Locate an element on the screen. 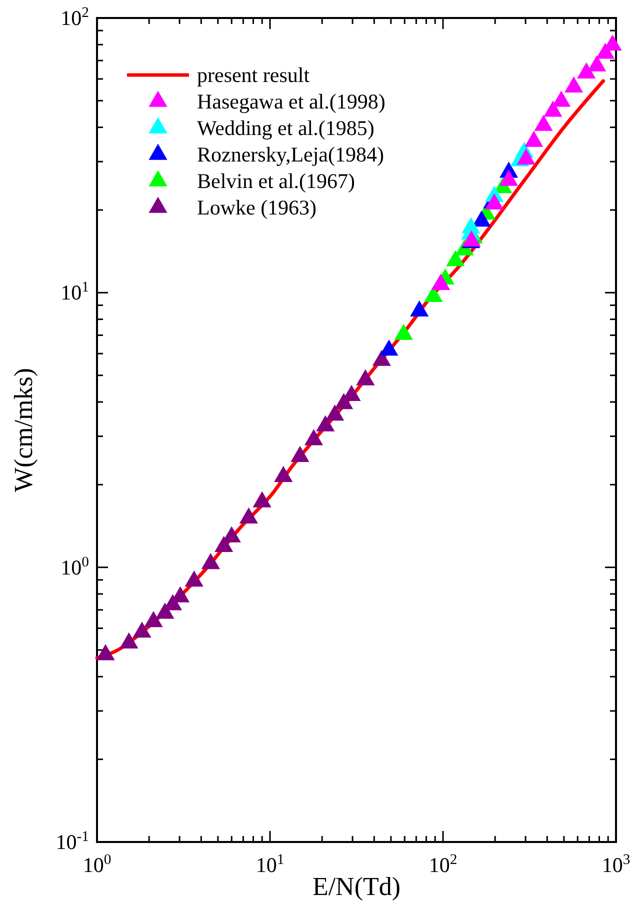 The width and height of the screenshot is (637, 909). y-tick-label: 10$^{-1}$ is located at coordinates (72, 841).